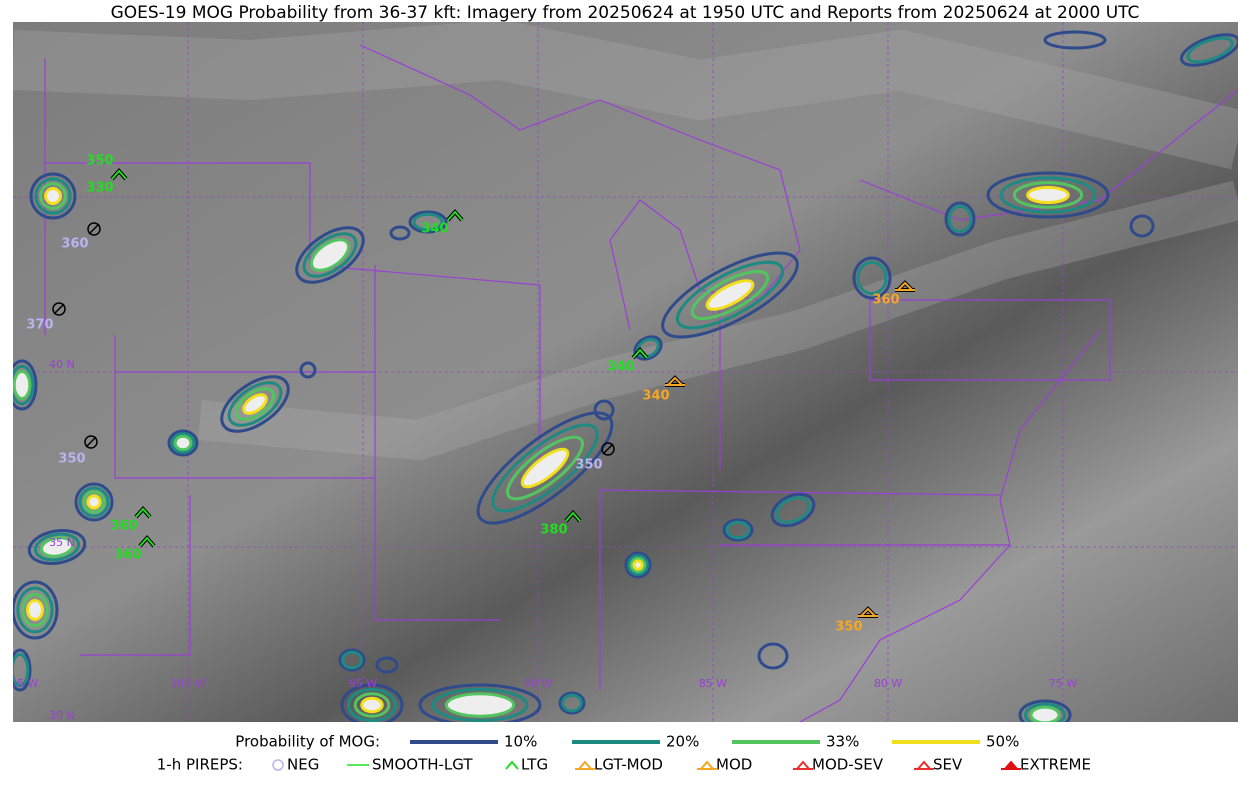 Image resolution: width=1250 pixels, height=786 pixels. I want to click on legend-label: 10%, so click(520, 742).